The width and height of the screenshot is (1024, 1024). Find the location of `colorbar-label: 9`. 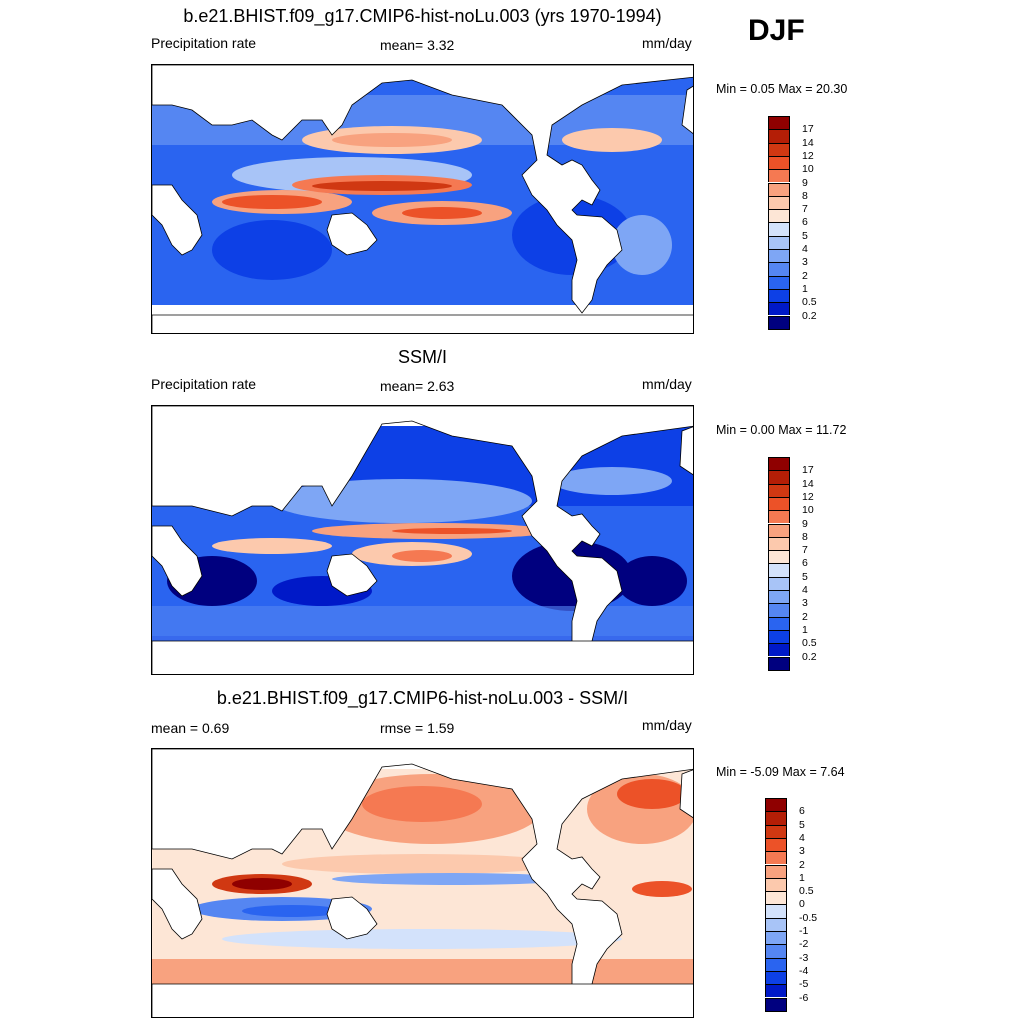

colorbar-label: 9 is located at coordinates (805, 182).